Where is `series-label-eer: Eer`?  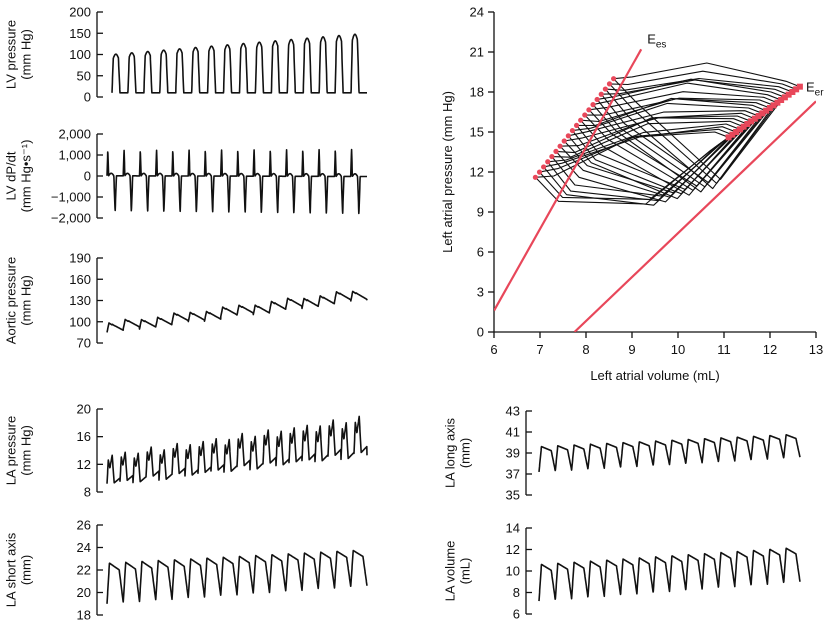 series-label-eer: Eer is located at coordinates (815, 88).